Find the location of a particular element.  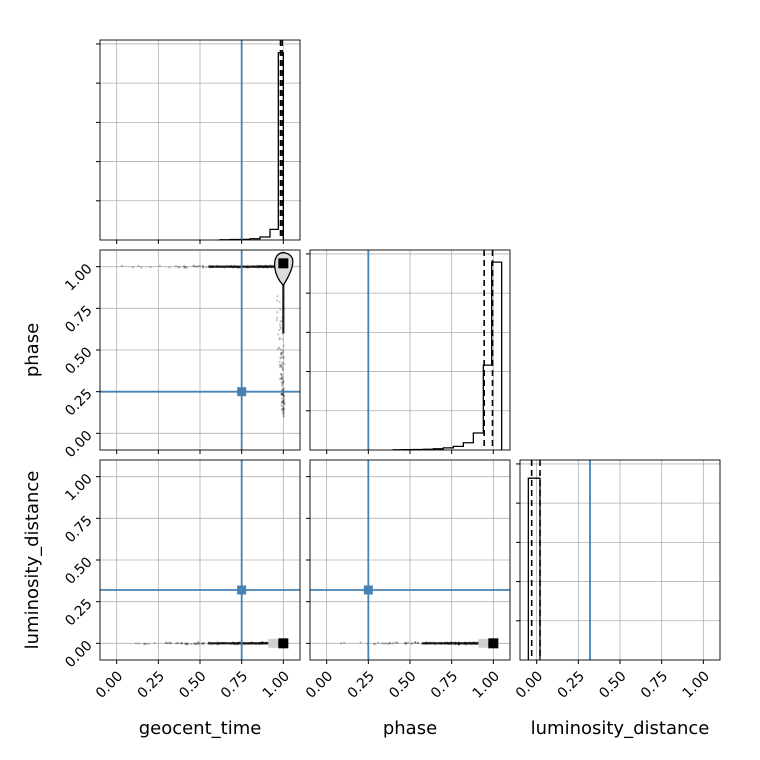

x-tick-label: 1.00 is located at coordinates (486, 684).